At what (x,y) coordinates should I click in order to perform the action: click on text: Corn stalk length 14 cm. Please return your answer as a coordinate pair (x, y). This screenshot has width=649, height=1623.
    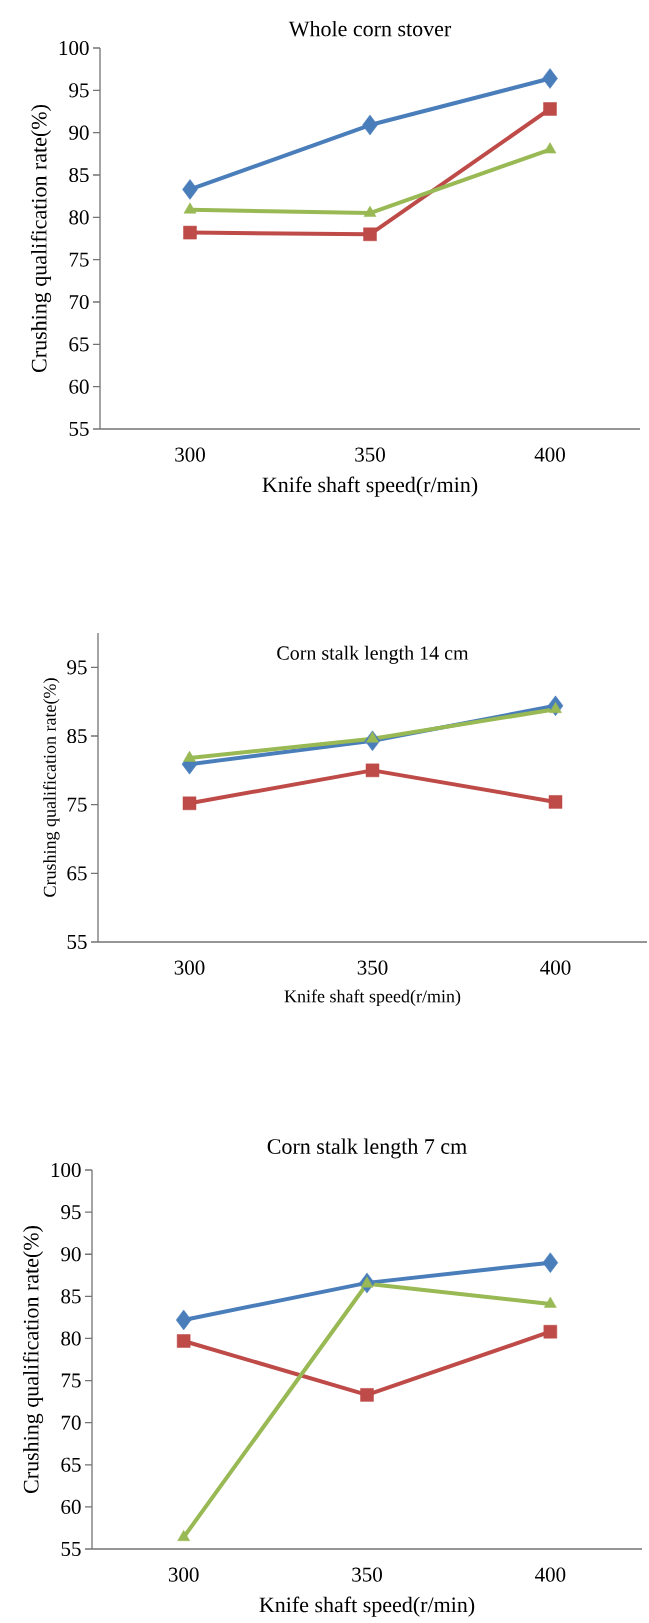
    Looking at the image, I should click on (373, 654).